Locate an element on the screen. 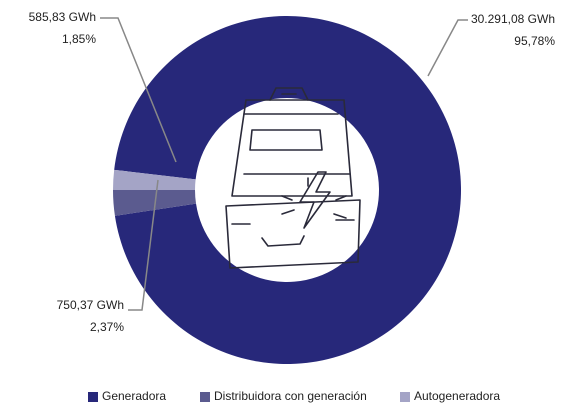  lightning is located at coordinates (315, 200).